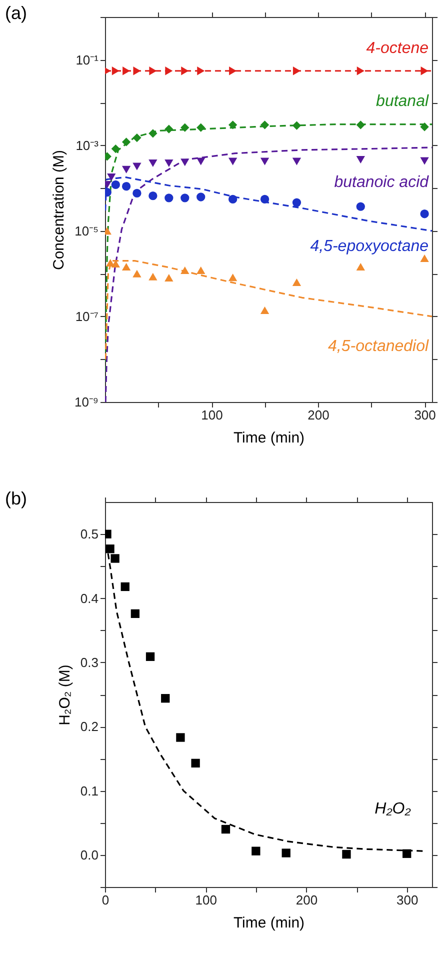 This screenshot has width=438, height=972. I want to click on series-label: butanoic acid, so click(382, 183).